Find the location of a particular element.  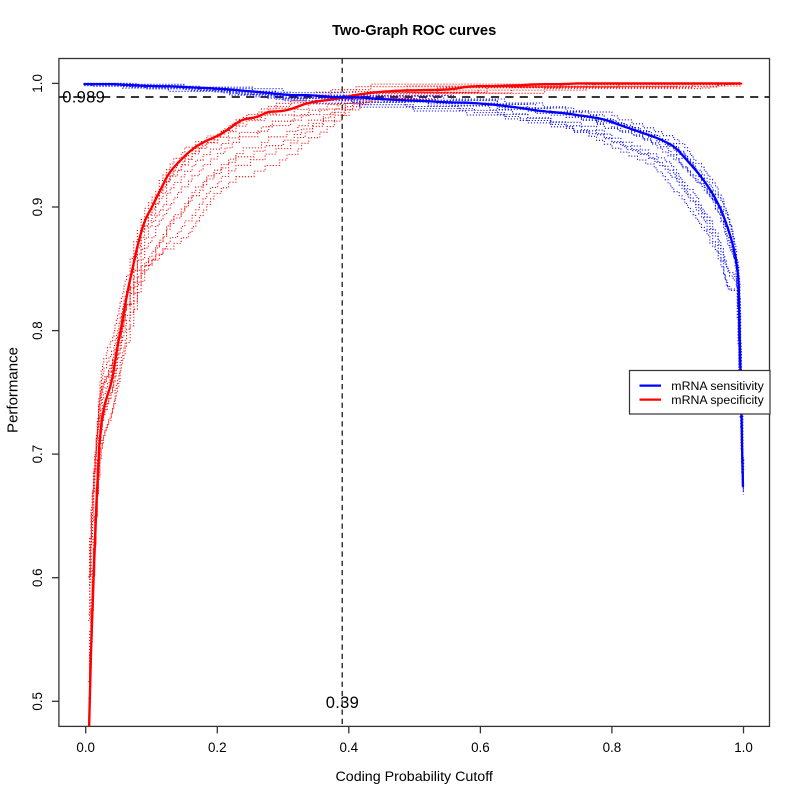

svg-text: 0.9 is located at coordinates (37, 207).